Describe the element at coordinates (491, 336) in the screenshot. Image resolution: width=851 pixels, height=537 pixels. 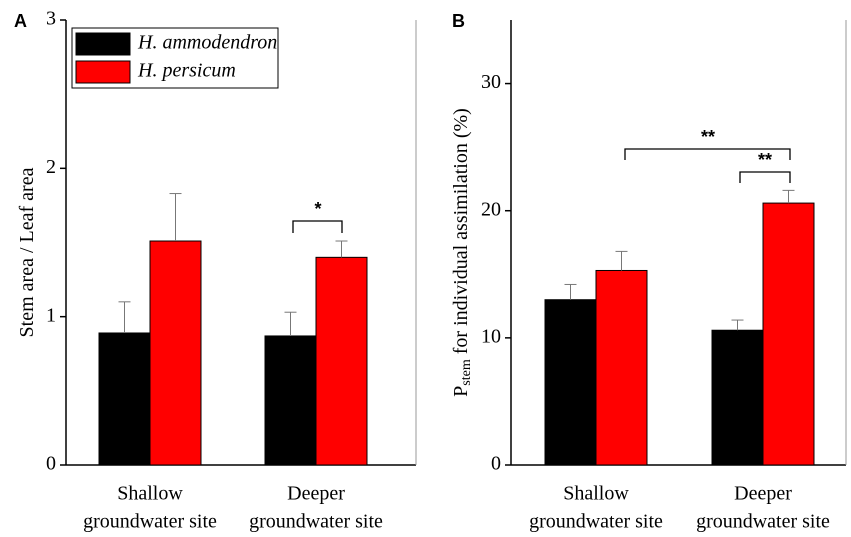
I see `y-tick-label: 10` at that location.